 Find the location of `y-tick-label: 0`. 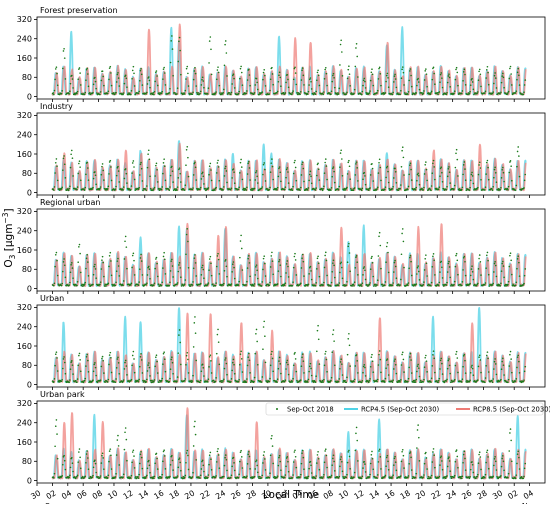

y-tick-label: 0 is located at coordinates (29, 480).